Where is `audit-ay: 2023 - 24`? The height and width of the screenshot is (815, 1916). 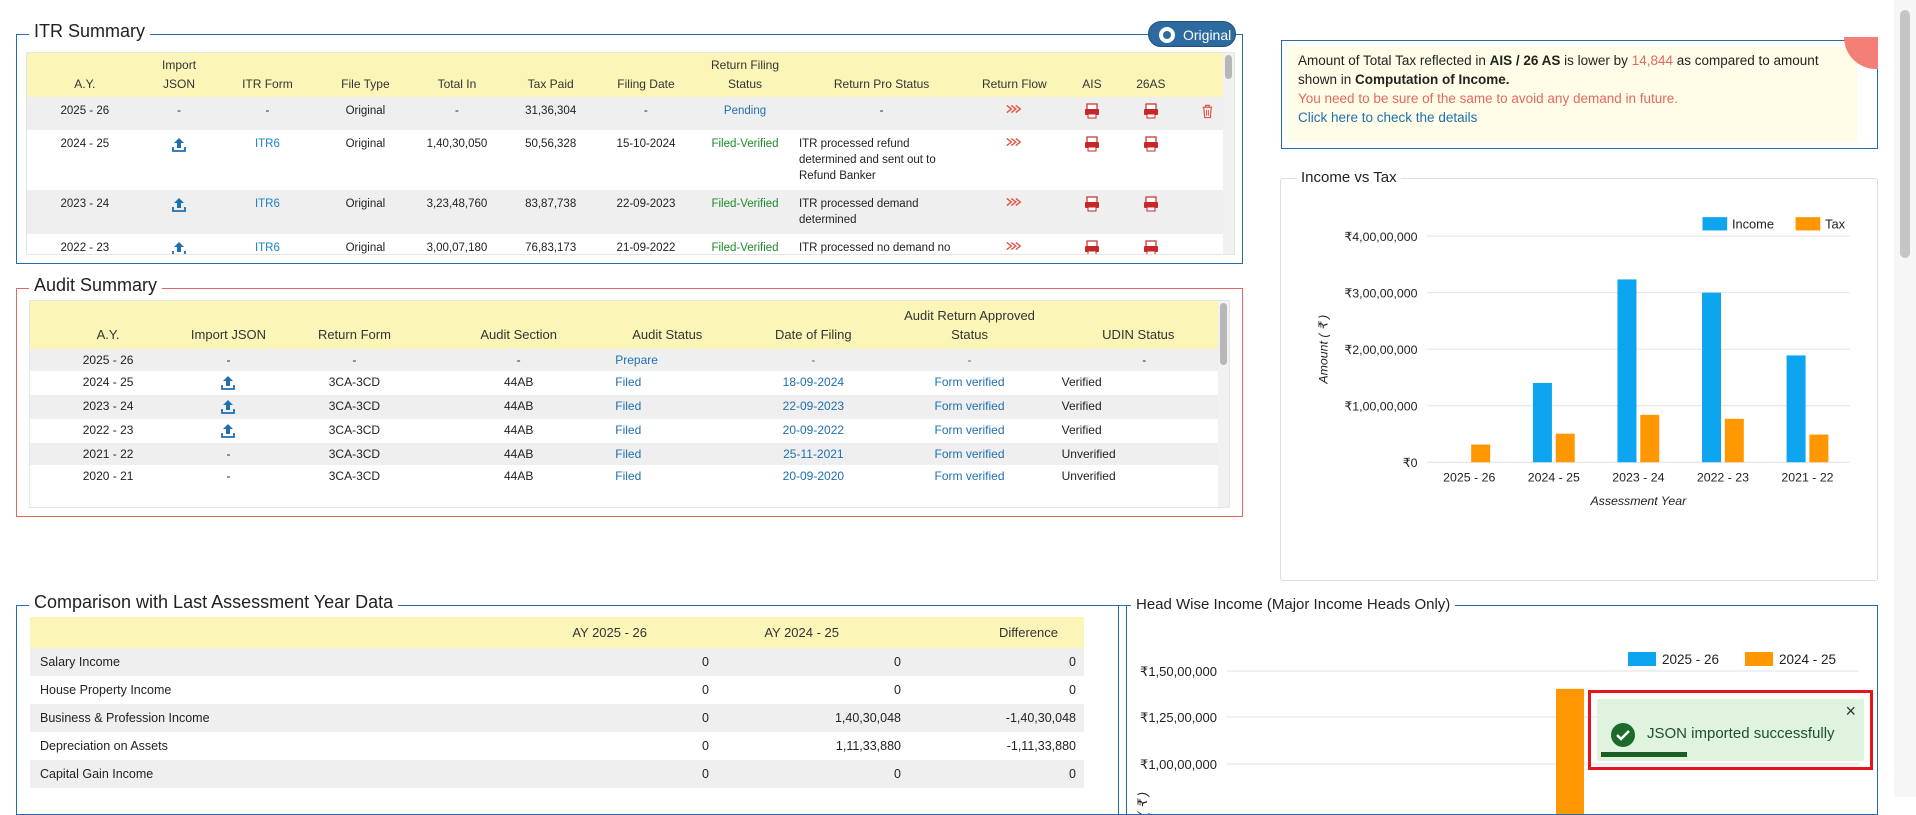
audit-ay: 2023 - 24 is located at coordinates (108, 406).